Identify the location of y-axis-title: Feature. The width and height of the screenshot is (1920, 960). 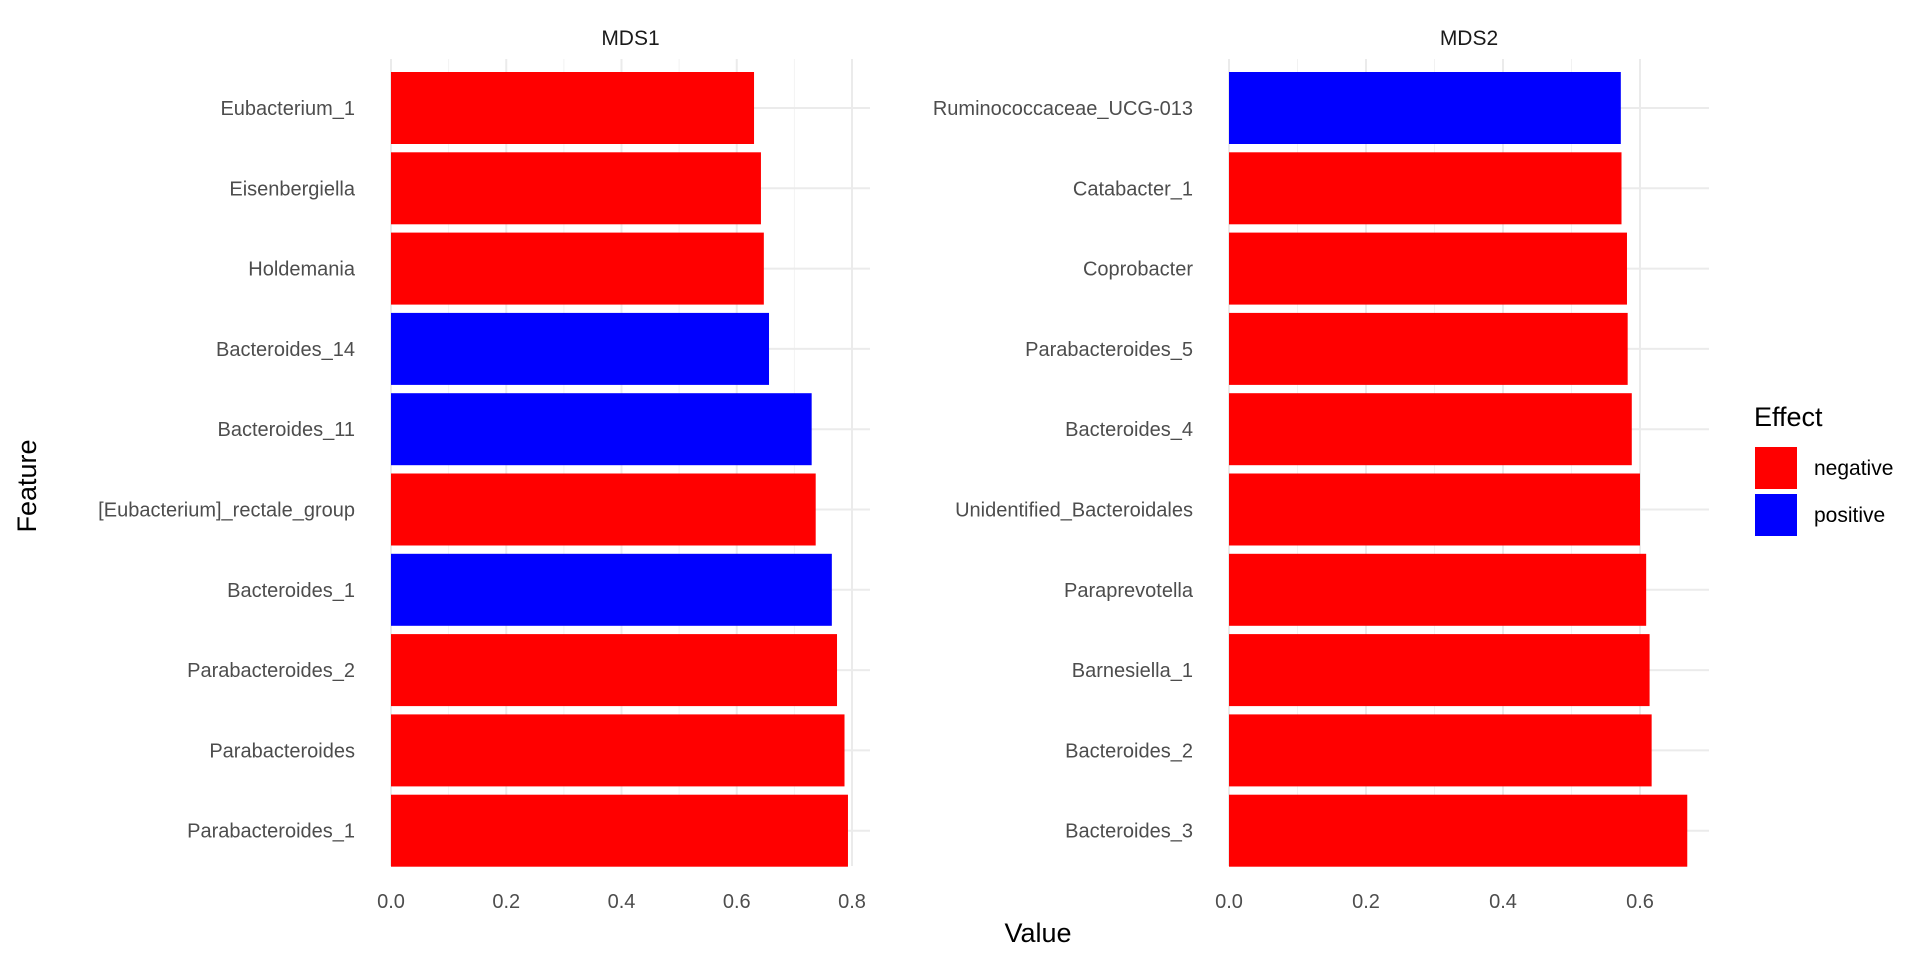
(27, 485).